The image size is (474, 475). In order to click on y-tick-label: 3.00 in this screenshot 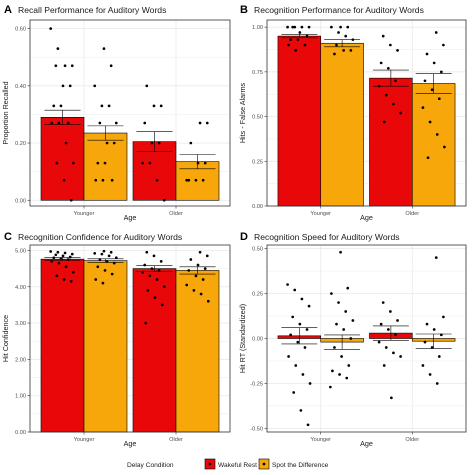, I will do `click(20, 324)`.